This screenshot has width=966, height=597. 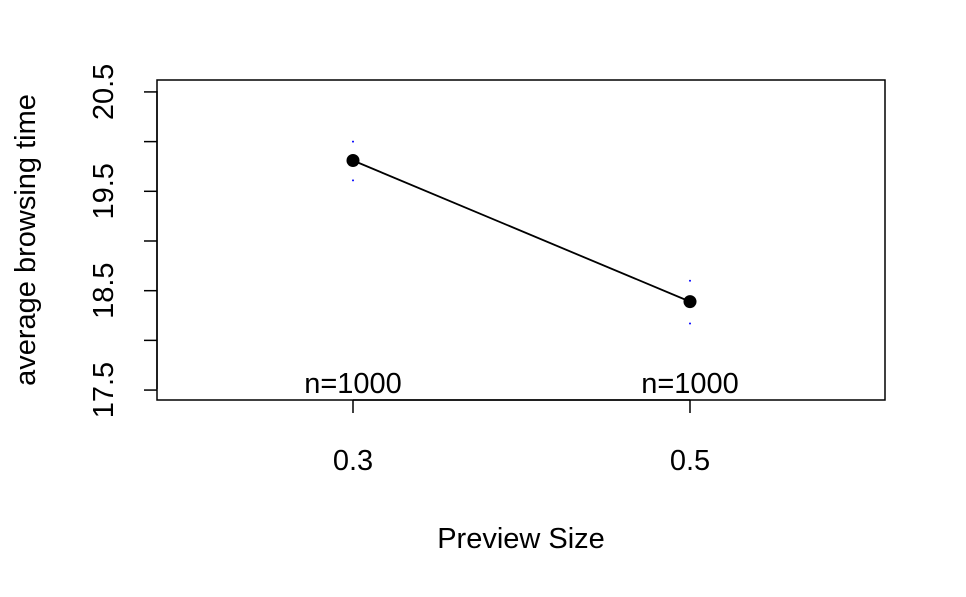 I want to click on x-axis-title: Preview Size, so click(x=521, y=539).